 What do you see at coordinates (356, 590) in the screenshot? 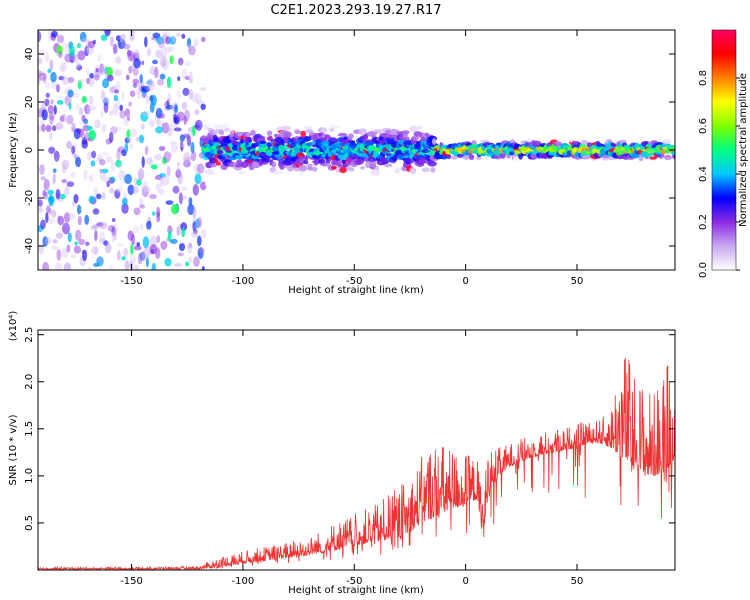
I see `snr-x-axis-label: Height of straight line (km)` at bounding box center [356, 590].